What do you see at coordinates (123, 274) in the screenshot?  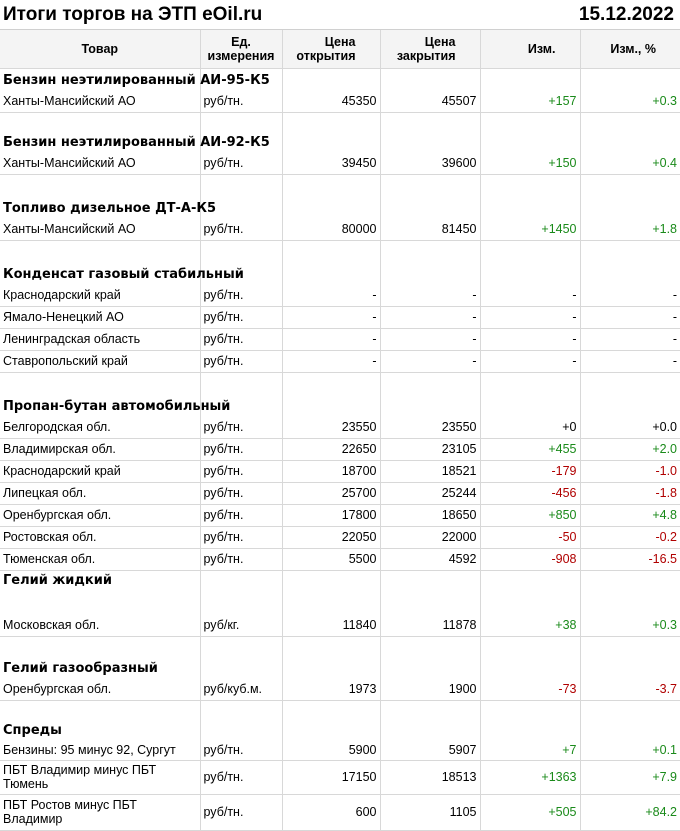 I see `section-title: Конденсат газовый стабильный` at bounding box center [123, 274].